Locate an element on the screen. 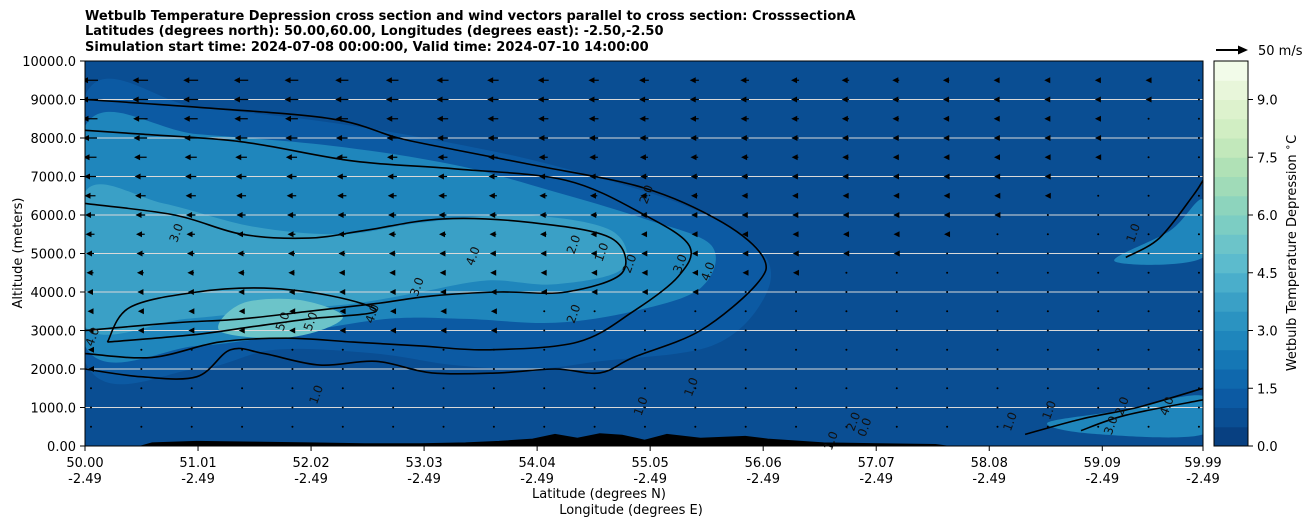 The image size is (1312, 526). colorbar-tick-label-4: 6.0 is located at coordinates (1267, 216).